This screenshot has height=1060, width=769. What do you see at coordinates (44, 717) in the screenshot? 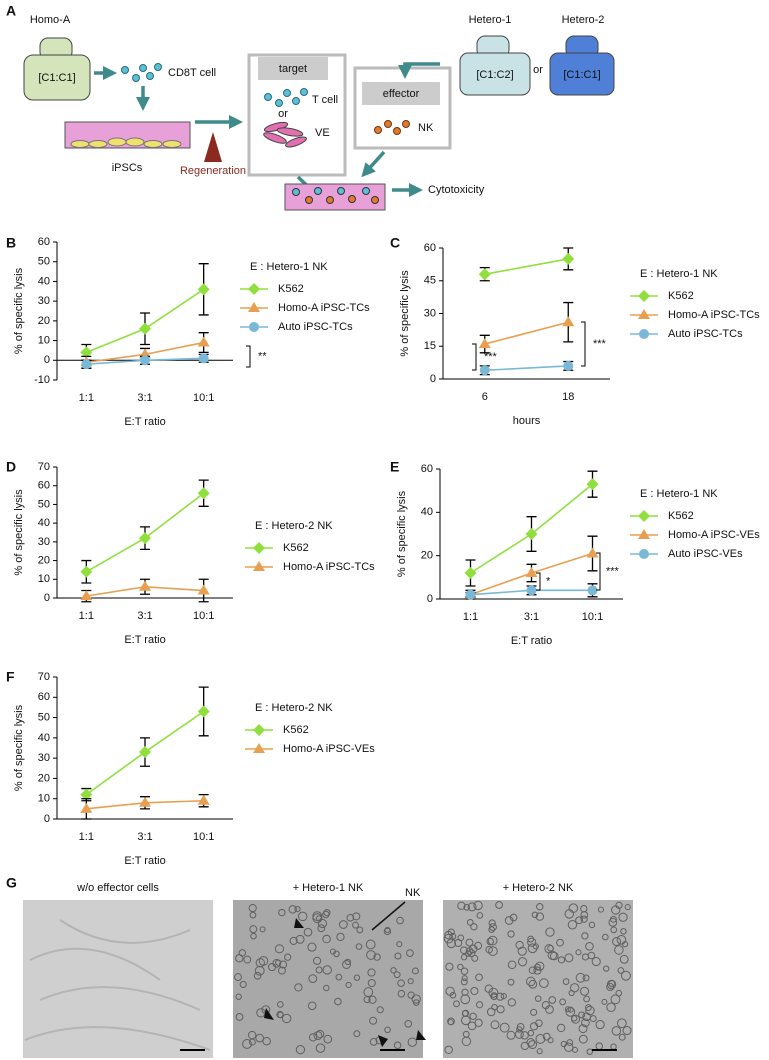
I see `y-tick-label: 50` at bounding box center [44, 717].